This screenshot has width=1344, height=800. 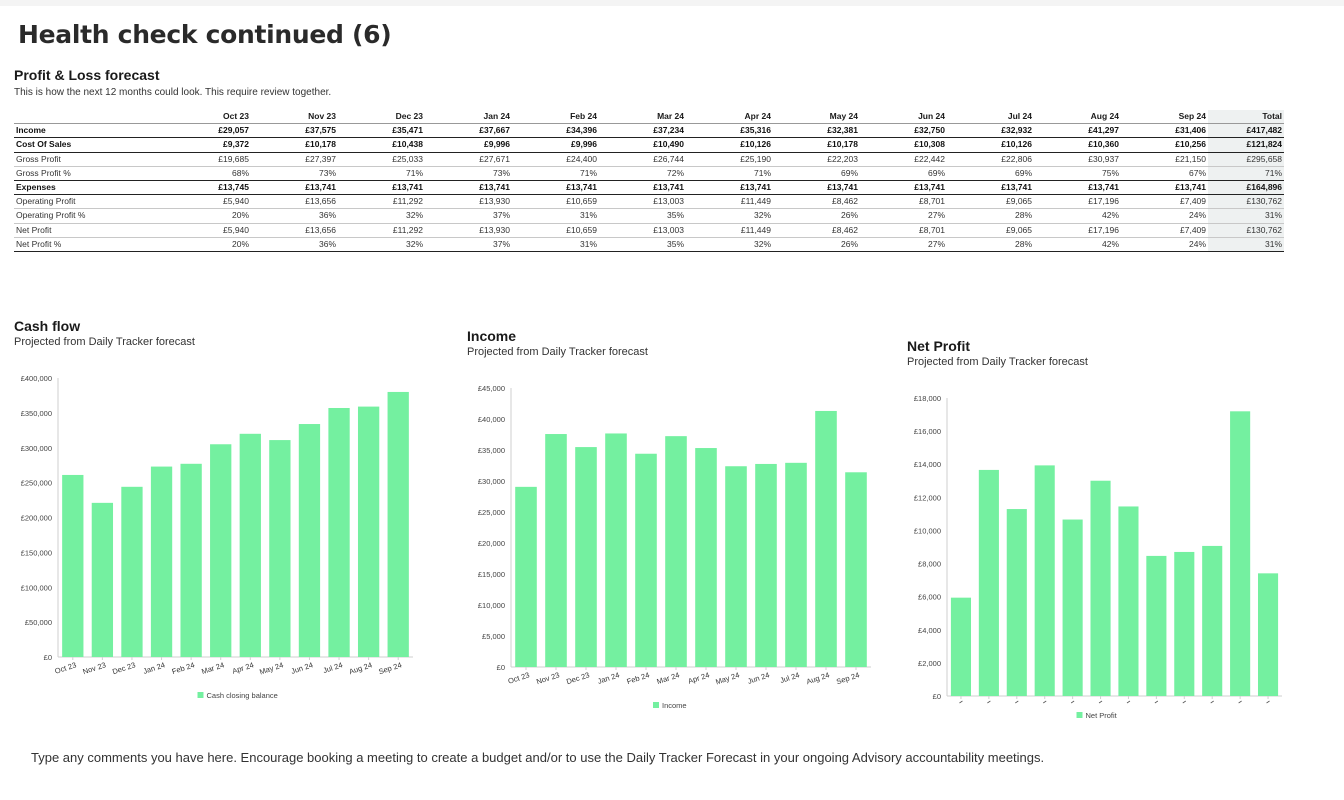 What do you see at coordinates (938, 346) in the screenshot?
I see `netprofit-chart-title: Net Profit` at bounding box center [938, 346].